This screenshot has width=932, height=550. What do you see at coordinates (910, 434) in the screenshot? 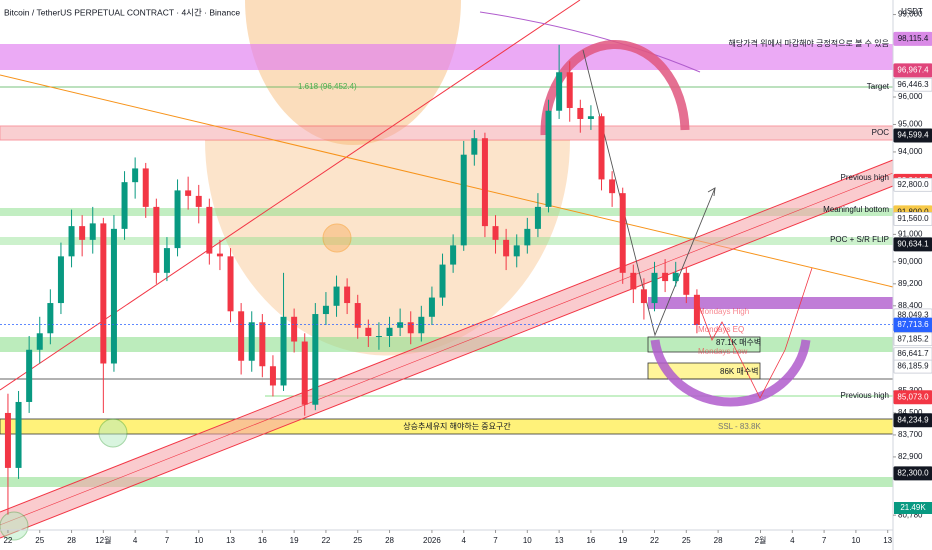
I see `y-tick-label: 83,700` at bounding box center [910, 434].